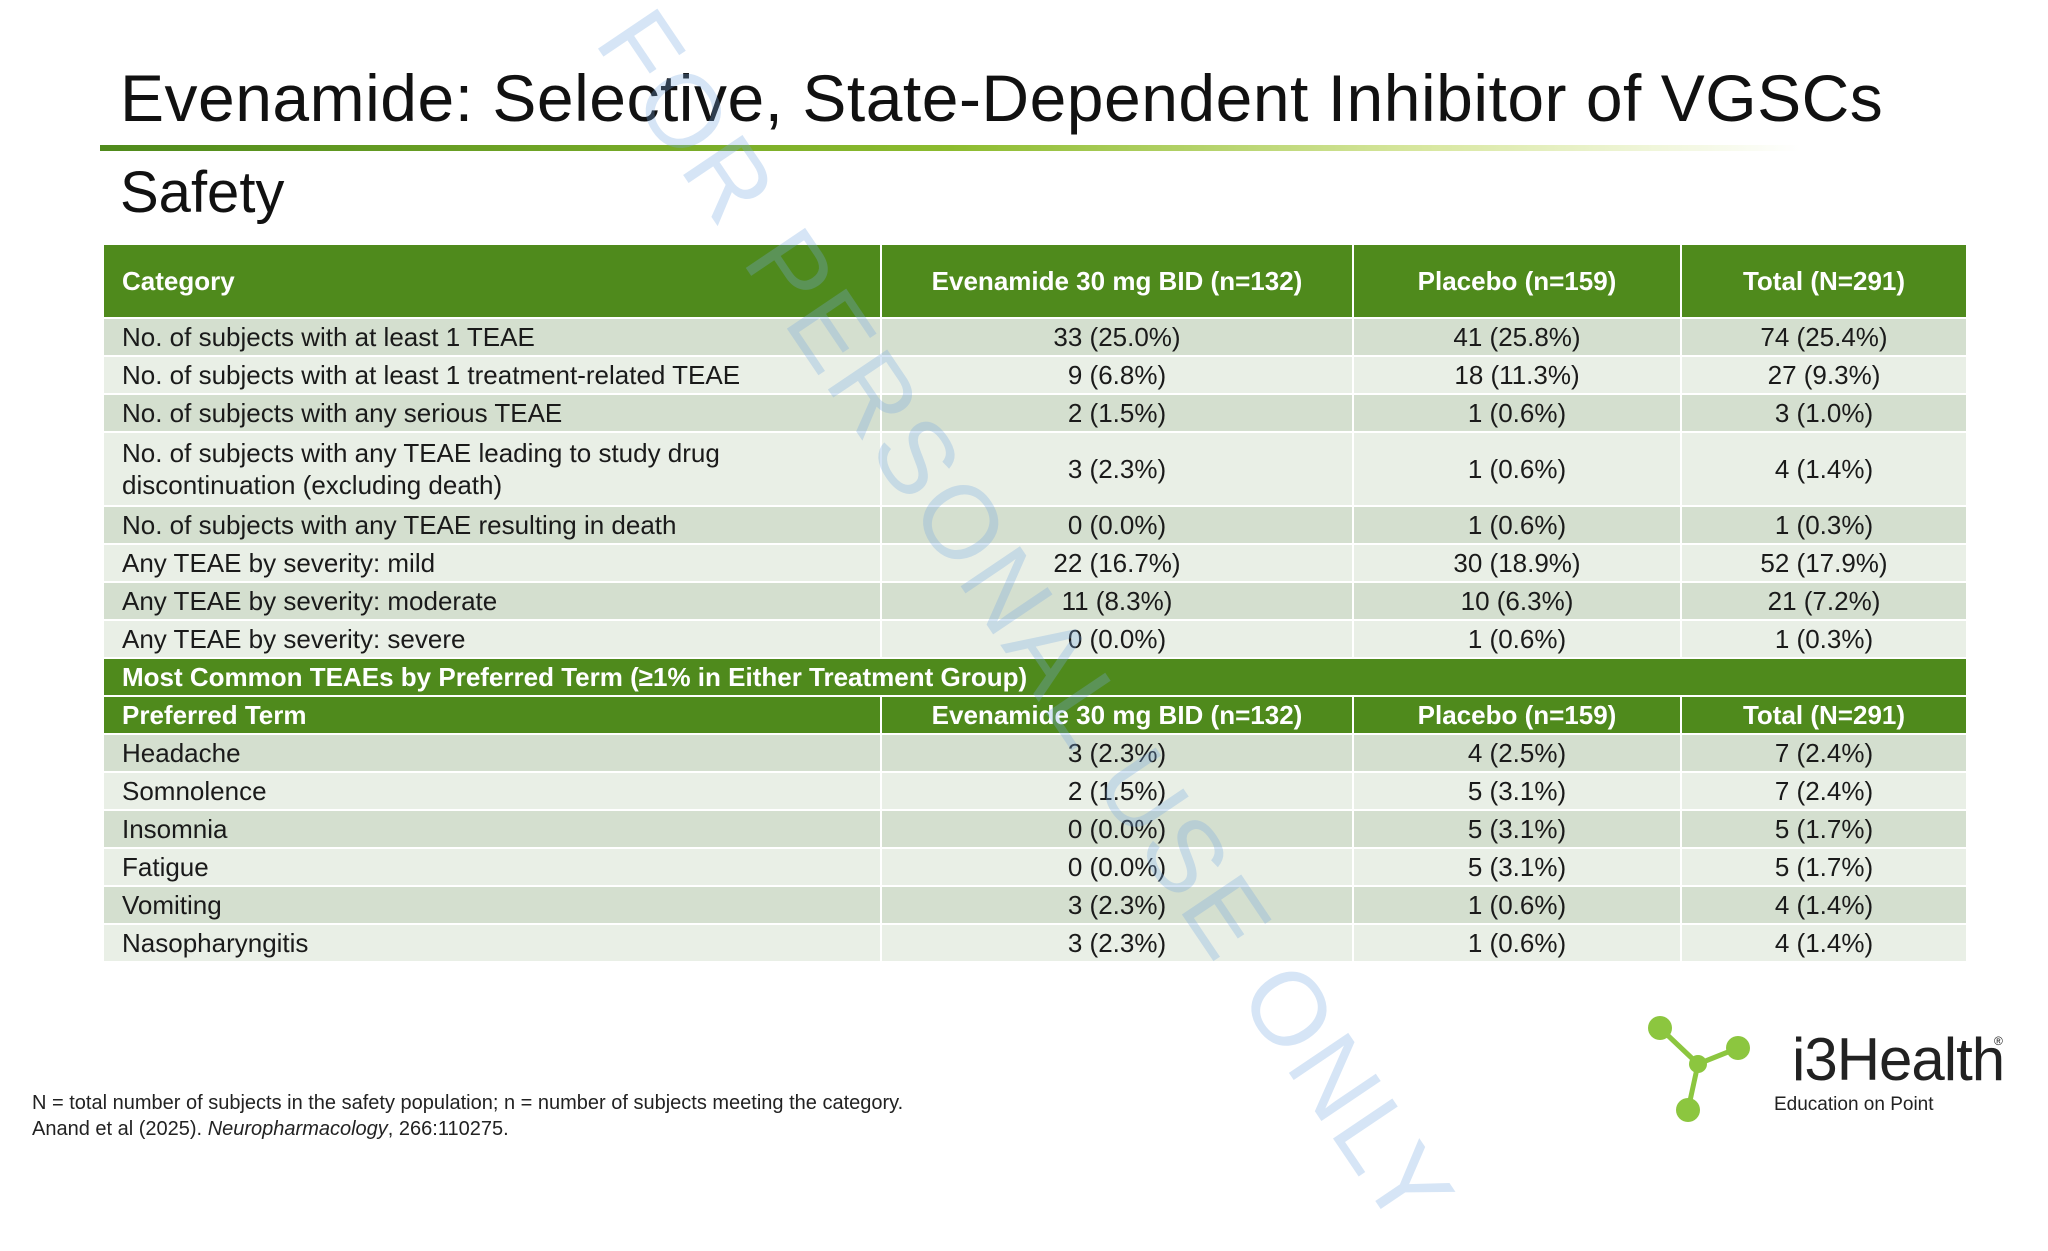  I want to click on table-row: Insomnia 0 (0.0%) 5 (3.1%) 5 (1.7%), so click(1035, 829).